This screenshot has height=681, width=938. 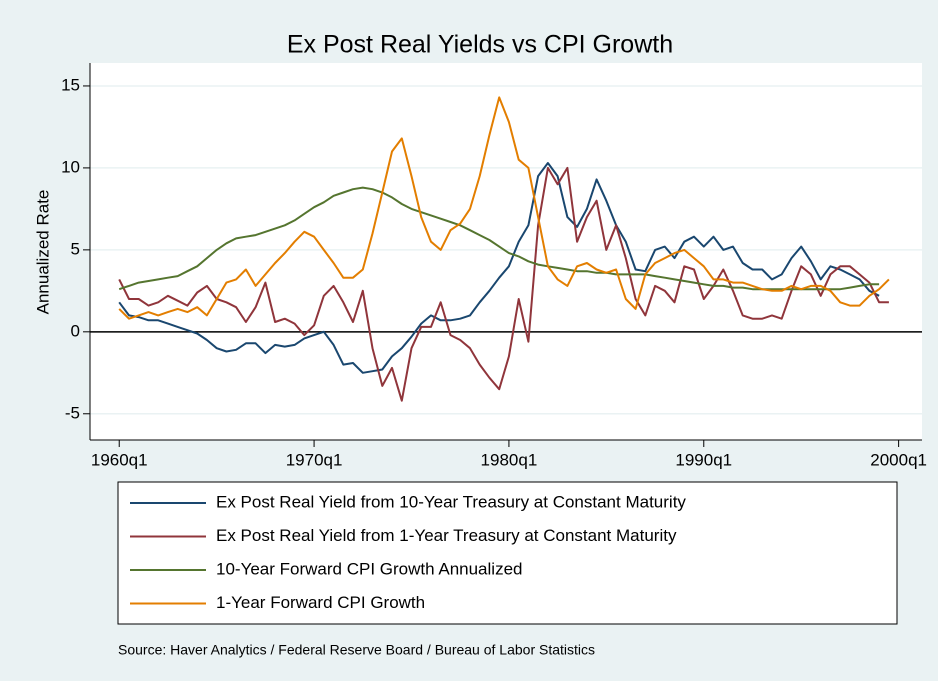 I want to click on x-tick-label: 1990q1, so click(x=703, y=459).